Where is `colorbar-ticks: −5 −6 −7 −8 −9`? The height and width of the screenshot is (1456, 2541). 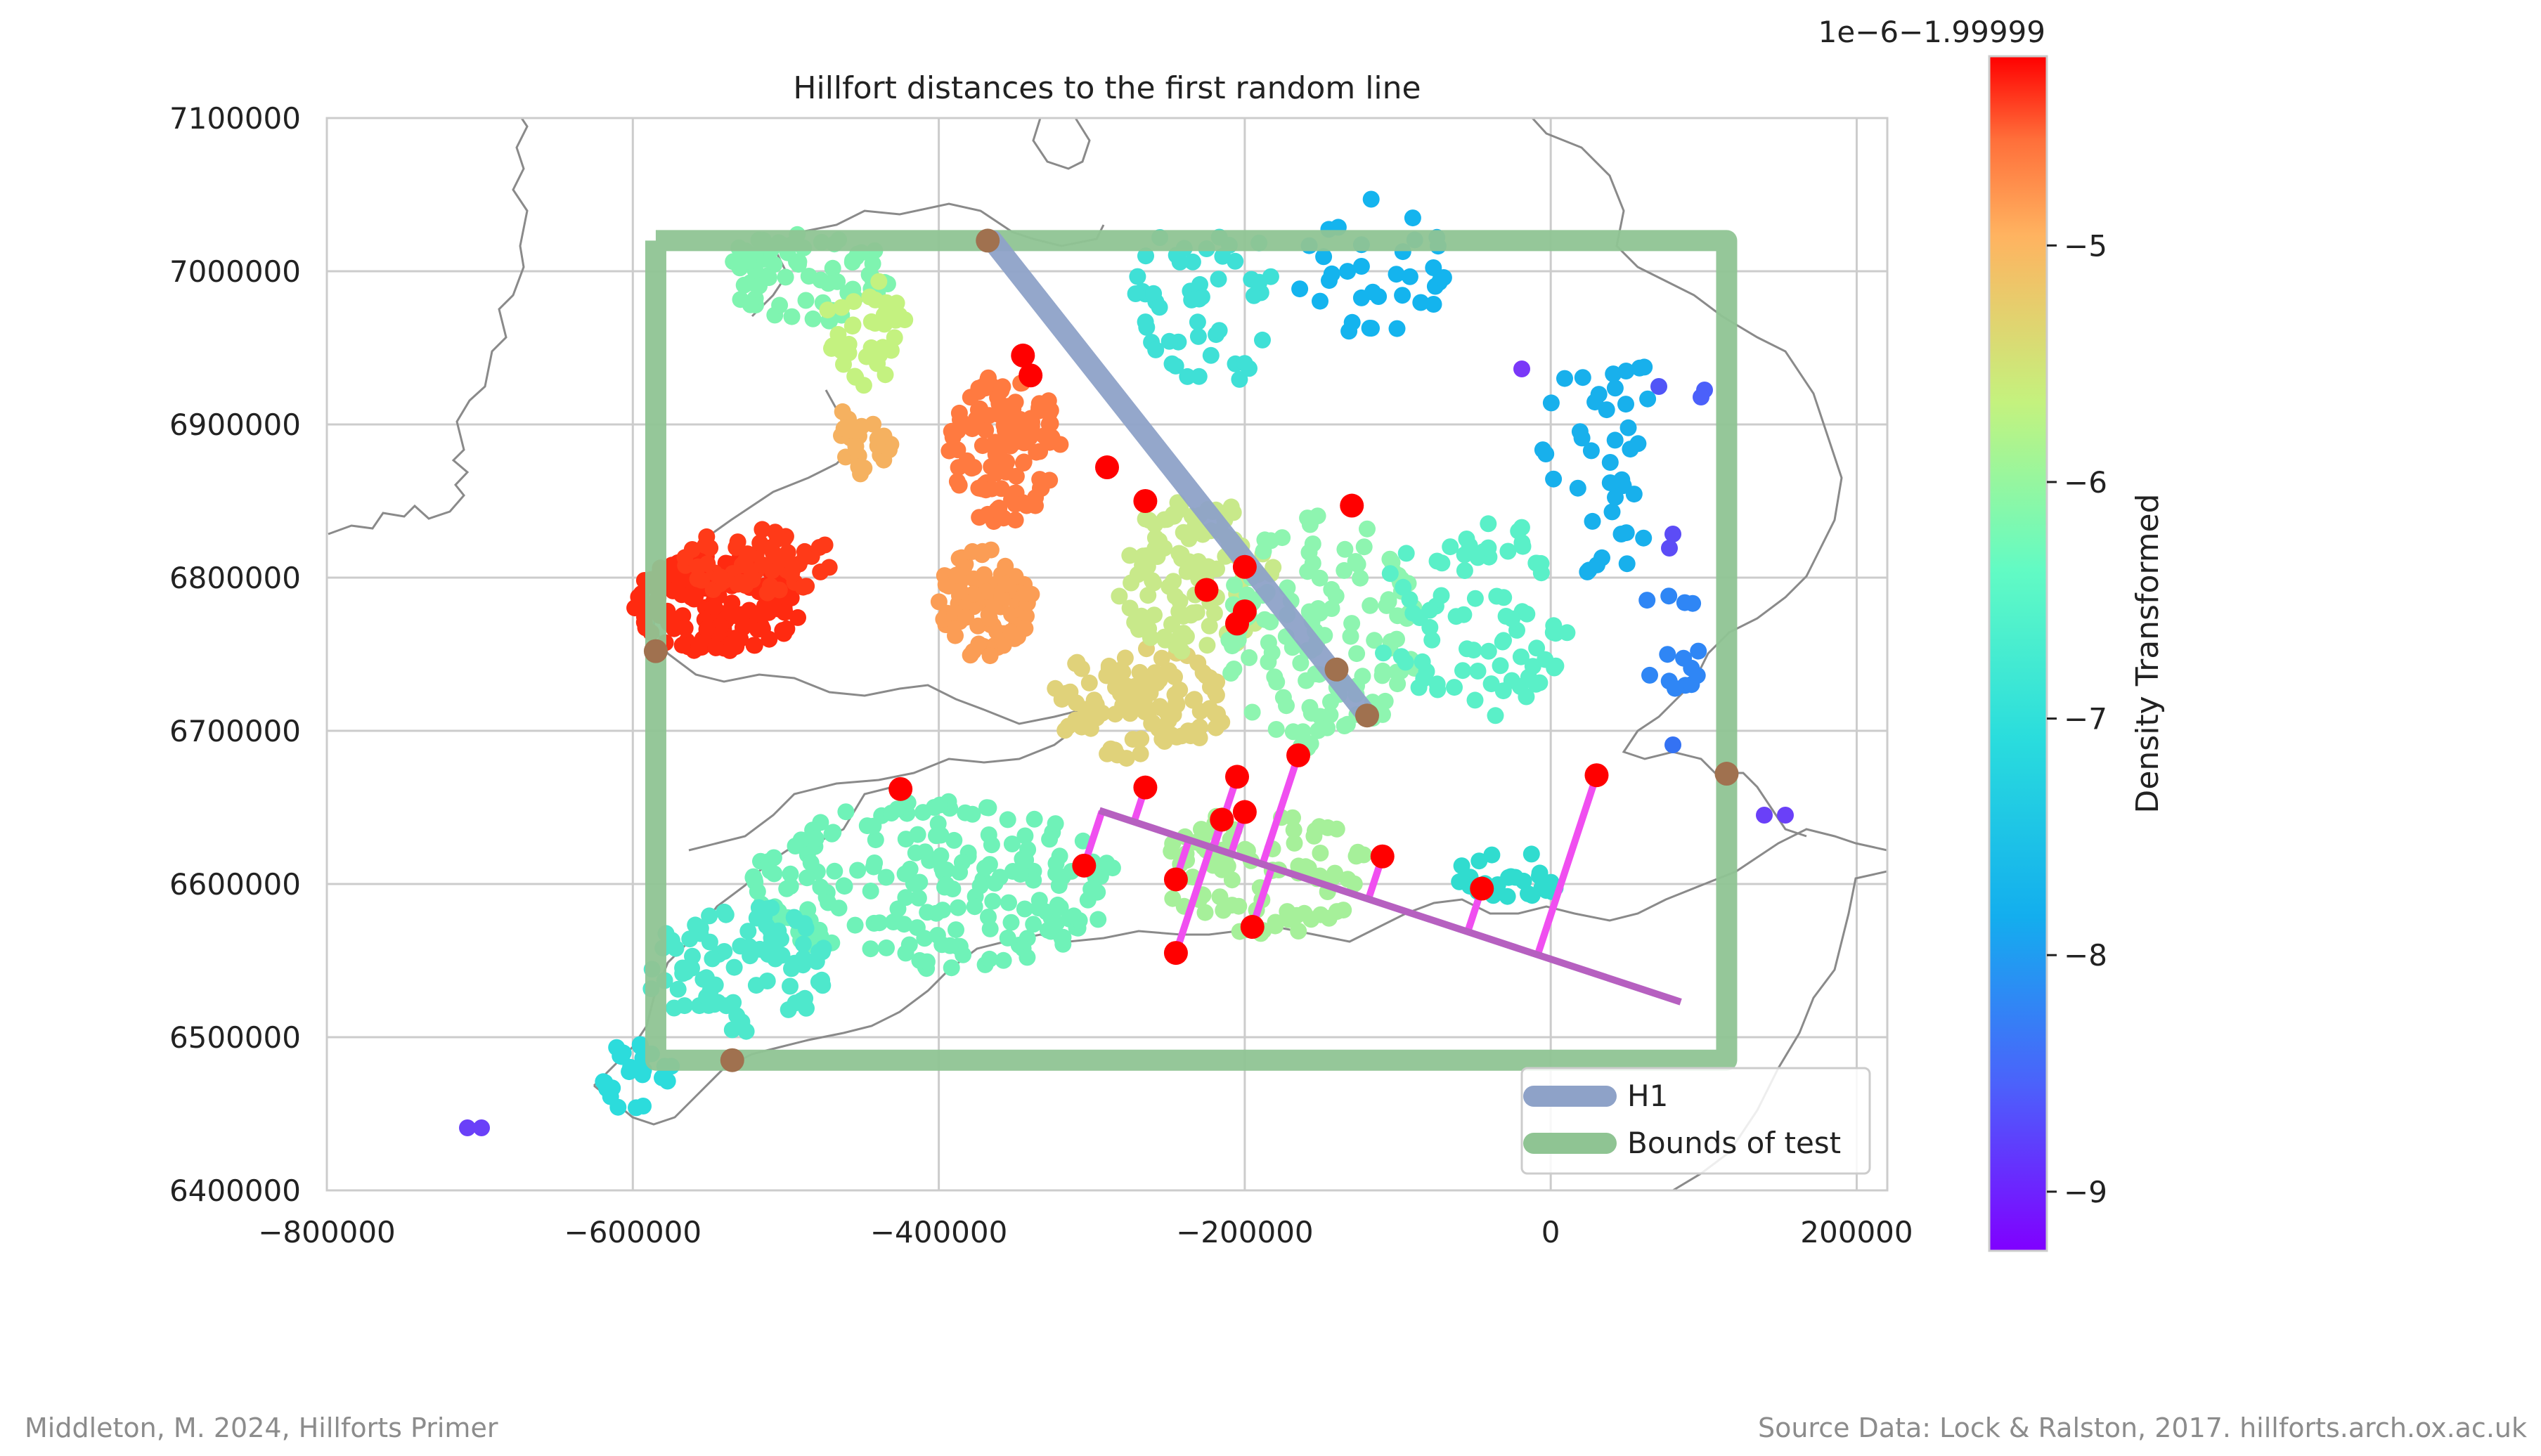 colorbar-ticks: −5 −6 −7 −8 −9 is located at coordinates (2077, 719).